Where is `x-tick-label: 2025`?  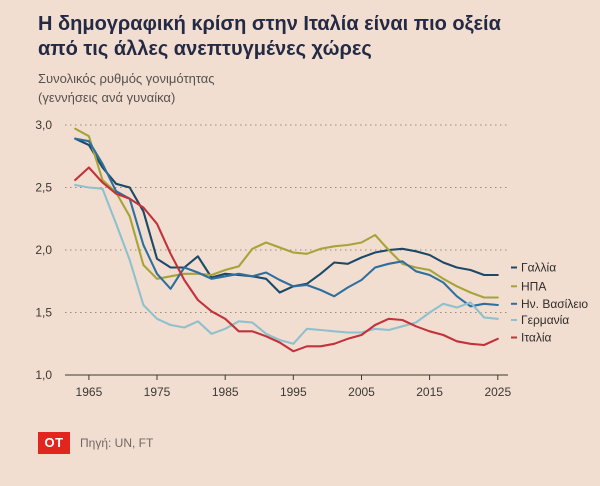
x-tick-label: 2025 is located at coordinates (497, 392).